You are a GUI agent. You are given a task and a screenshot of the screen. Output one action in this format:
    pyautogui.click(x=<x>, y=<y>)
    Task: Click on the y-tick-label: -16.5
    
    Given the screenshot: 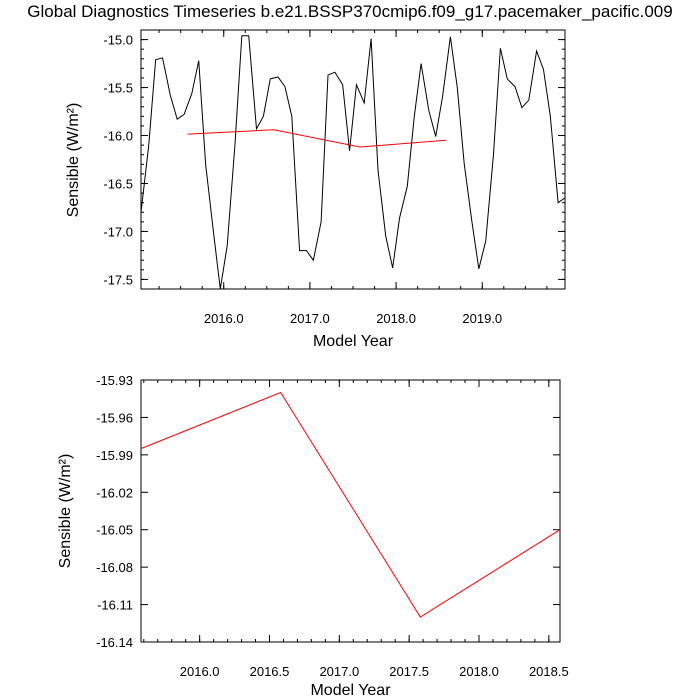 What is the action you would take?
    pyautogui.click(x=118, y=183)
    